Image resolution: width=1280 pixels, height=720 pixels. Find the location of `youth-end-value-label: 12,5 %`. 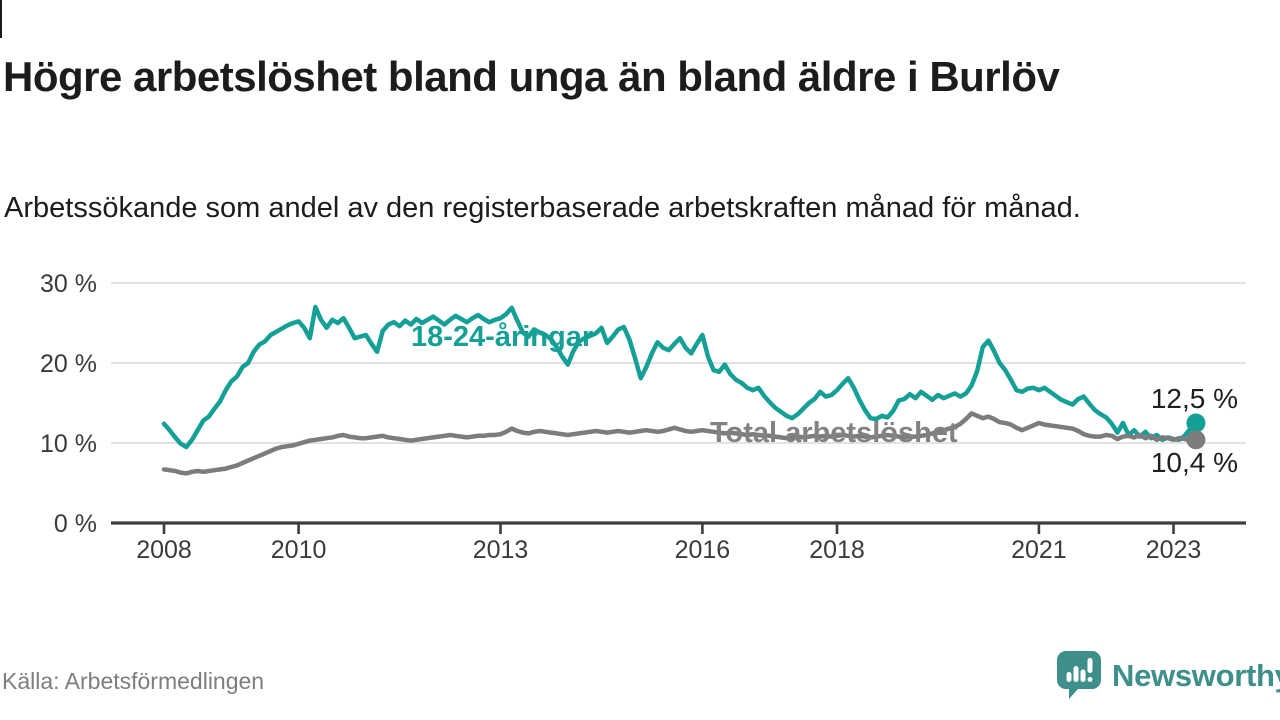

youth-end-value-label: 12,5 % is located at coordinates (1194, 398).